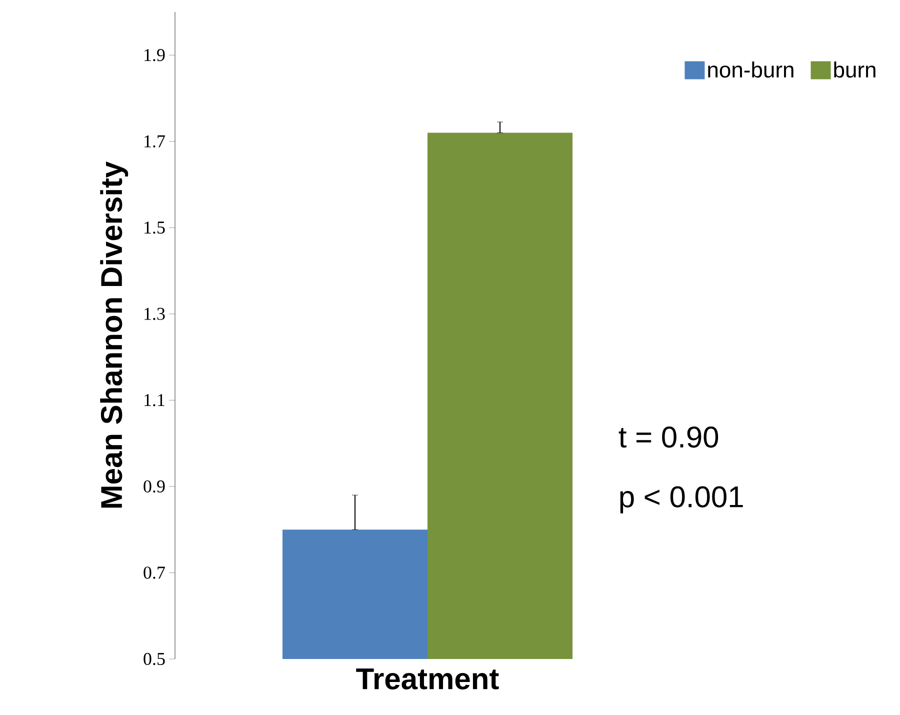 The width and height of the screenshot is (900, 715). What do you see at coordinates (668, 437) in the screenshot?
I see `text: t = 0.90` at bounding box center [668, 437].